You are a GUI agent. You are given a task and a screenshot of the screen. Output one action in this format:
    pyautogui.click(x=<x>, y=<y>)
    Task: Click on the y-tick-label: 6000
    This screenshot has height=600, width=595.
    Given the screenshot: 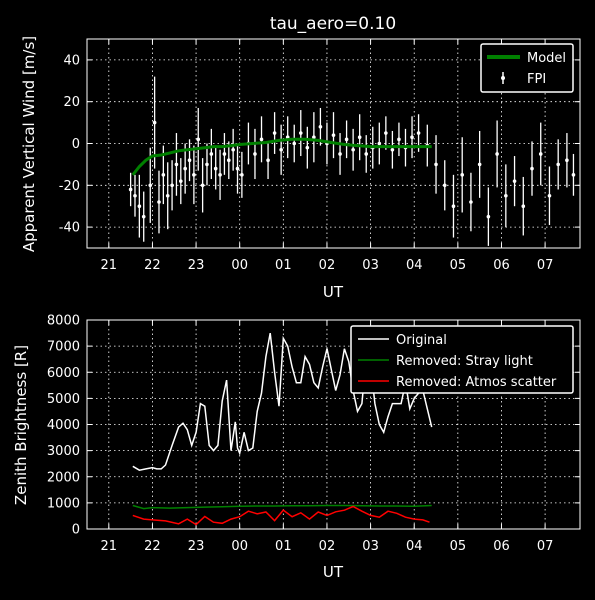 What is the action you would take?
    pyautogui.click(x=63, y=373)
    